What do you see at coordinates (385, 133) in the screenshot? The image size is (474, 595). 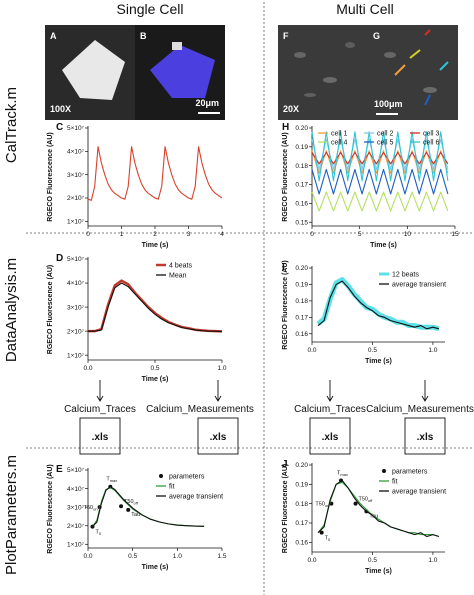 I see `legend-label: cell 2` at bounding box center [385, 133].